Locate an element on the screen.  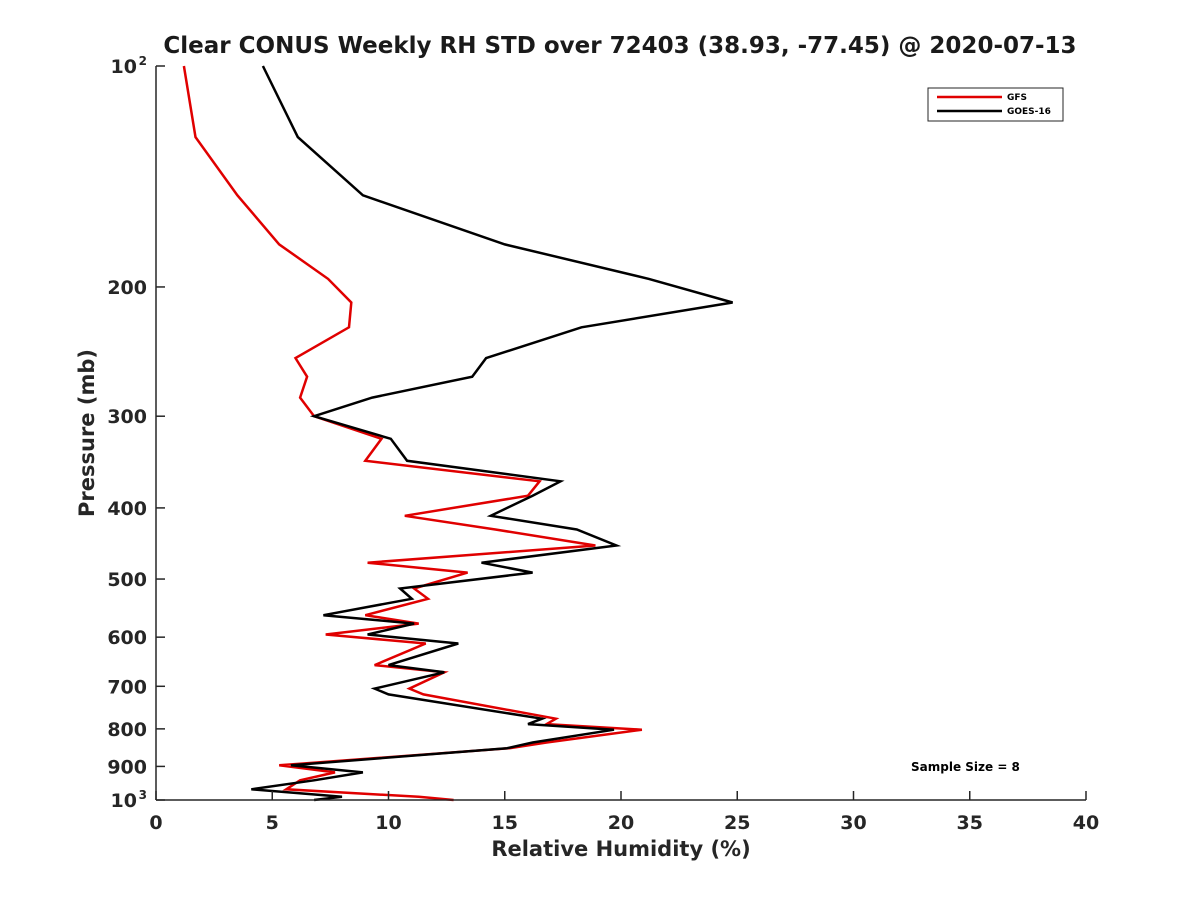
legend-label-goes16: GOES-16 is located at coordinates (1029, 112).